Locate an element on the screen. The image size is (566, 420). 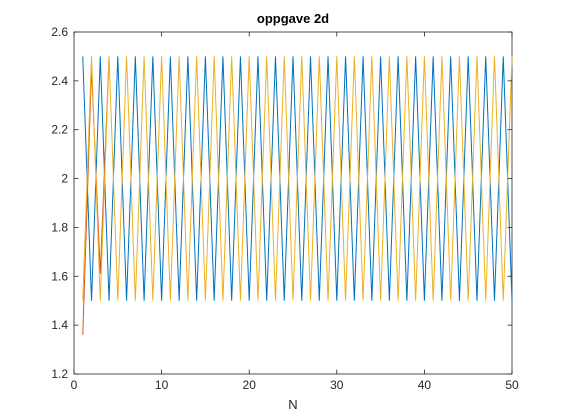
x-tick-label: 20 is located at coordinates (250, 385).